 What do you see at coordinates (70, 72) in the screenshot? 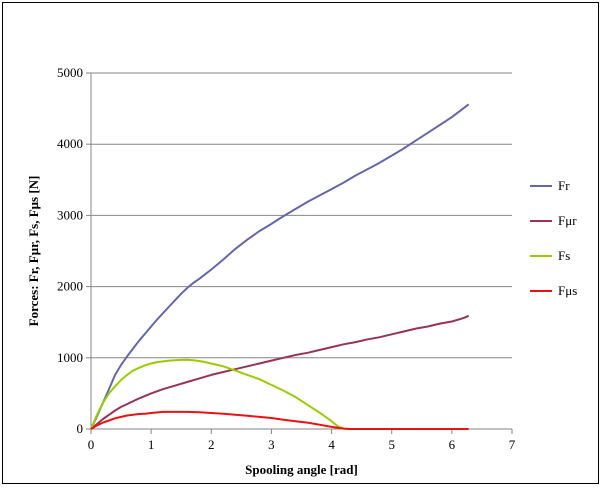
I see `y-tick-label: 5000` at bounding box center [70, 72].